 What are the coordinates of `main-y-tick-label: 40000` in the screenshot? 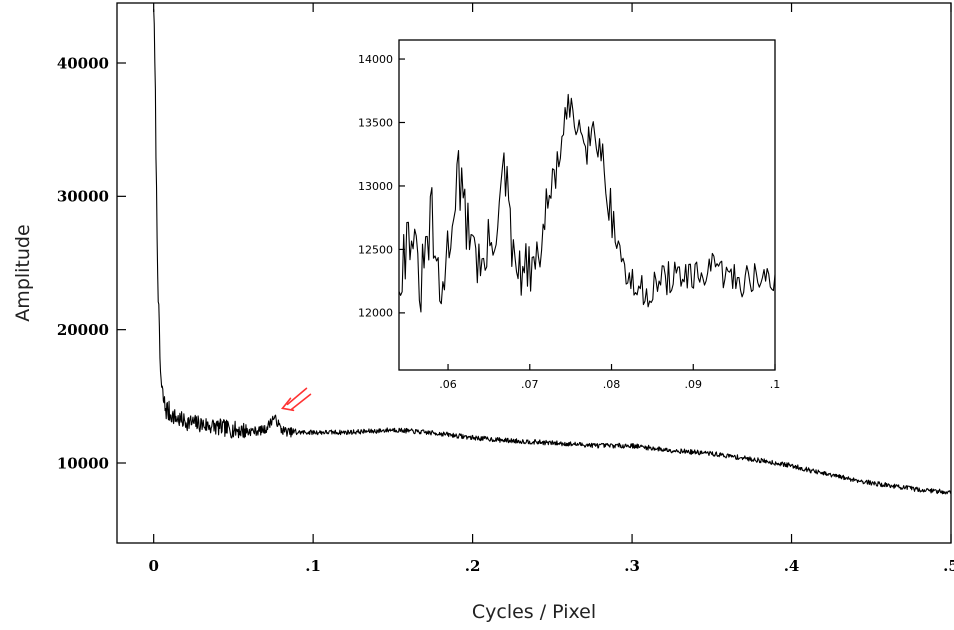 It's located at (83, 63).